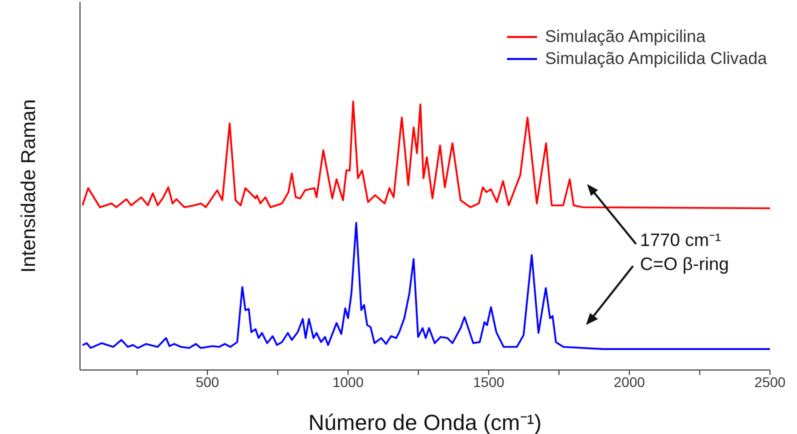 The height and width of the screenshot is (434, 797). What do you see at coordinates (625, 37) in the screenshot?
I see `legend-label: Simulação Ampicilina` at bounding box center [625, 37].